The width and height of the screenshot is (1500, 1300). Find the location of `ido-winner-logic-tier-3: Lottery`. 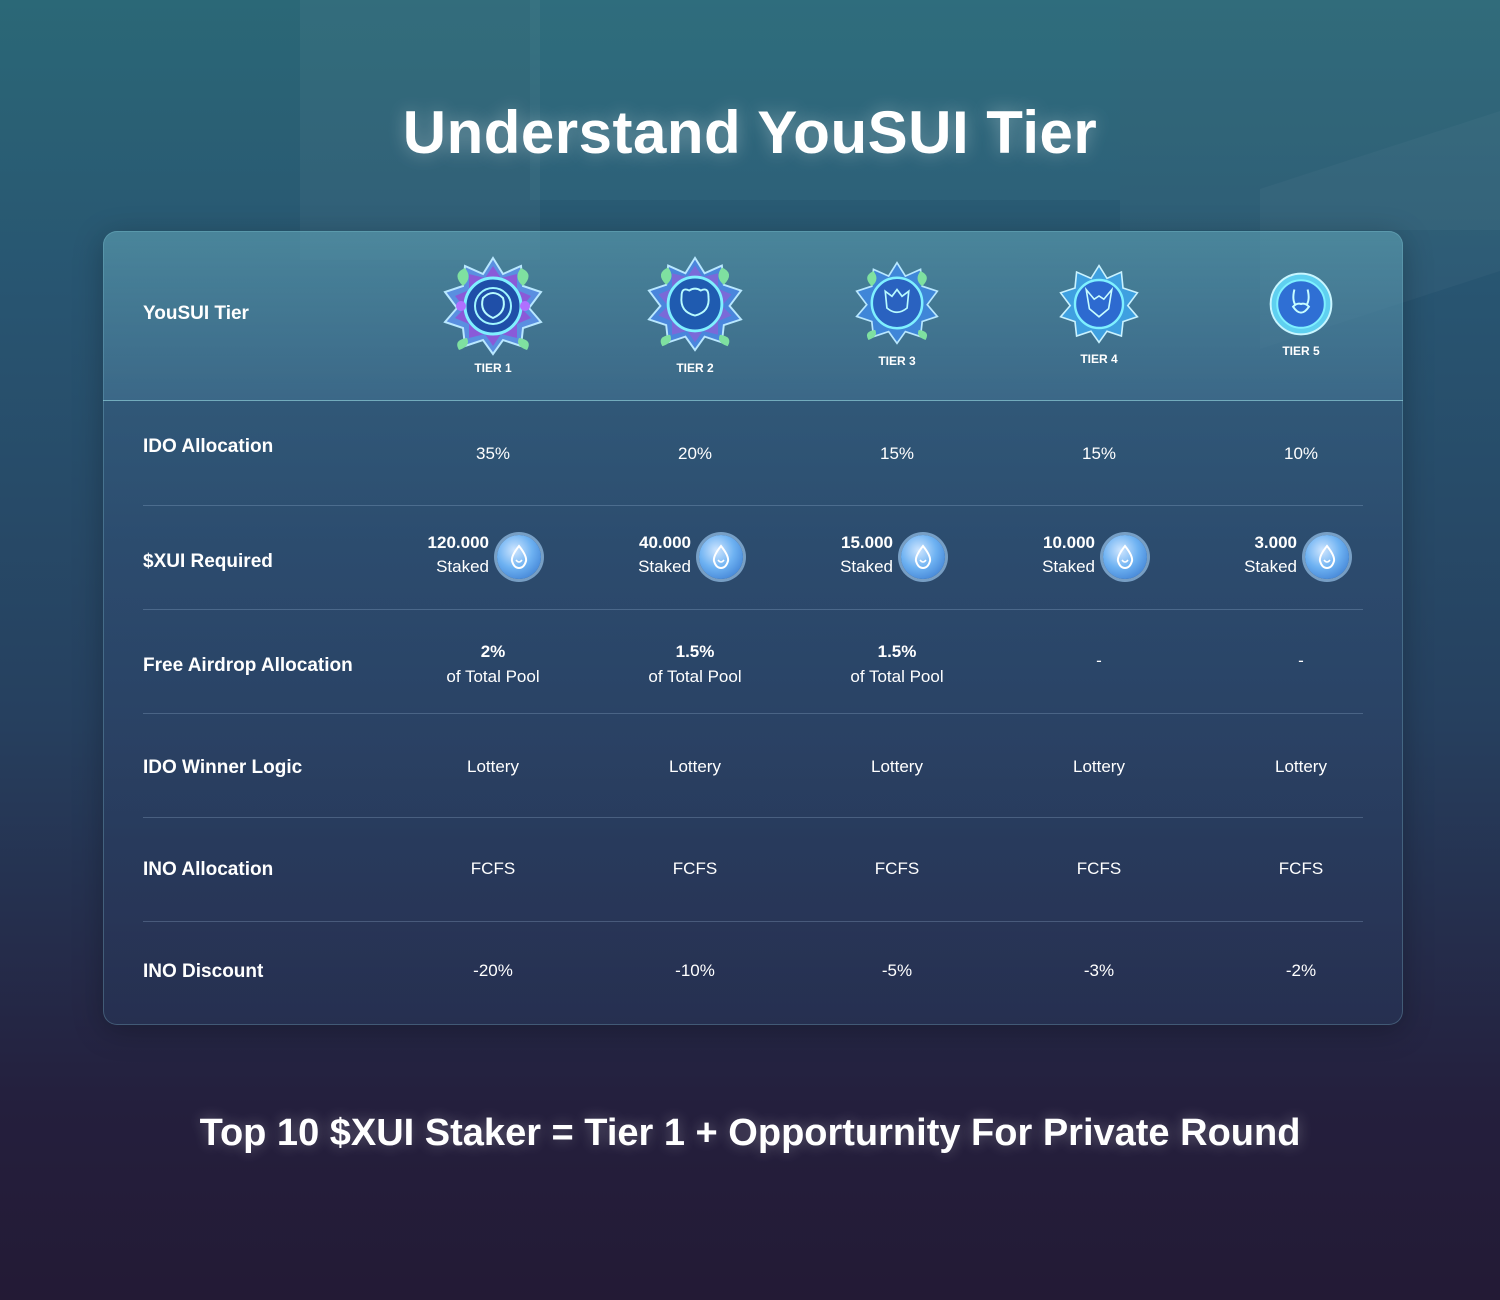

ido-winner-logic-tier-3: Lottery is located at coordinates (897, 766).